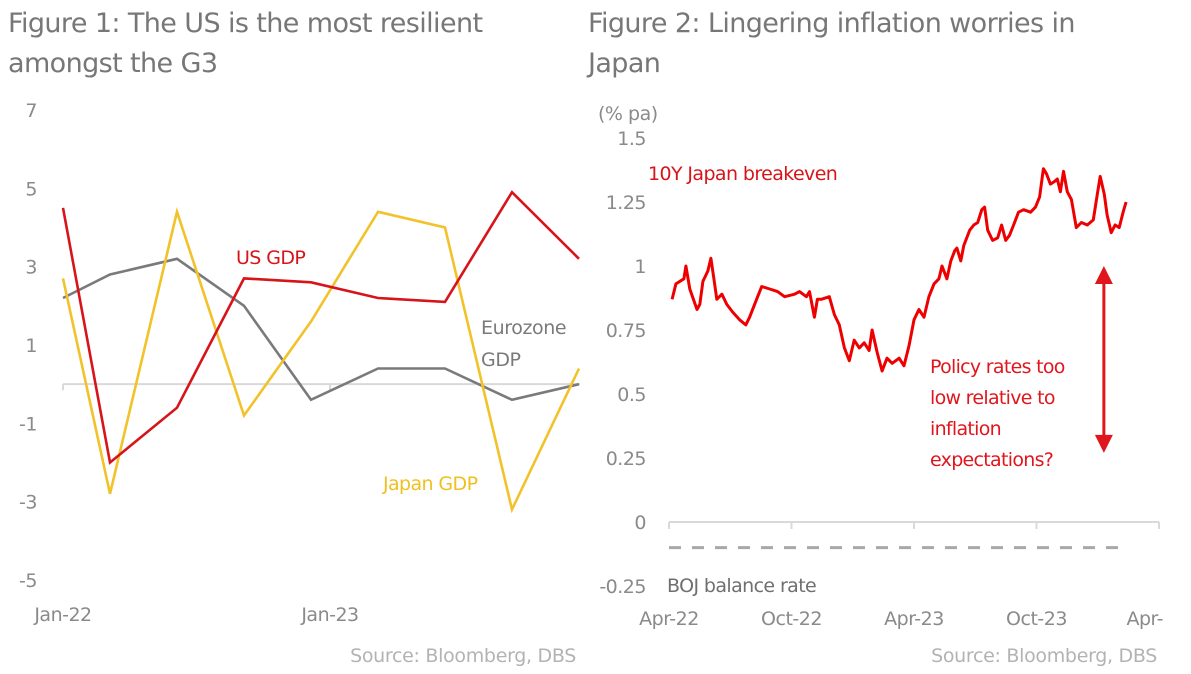  What do you see at coordinates (31, 189) in the screenshot?
I see `figure1-y-tick-label: 5` at bounding box center [31, 189].